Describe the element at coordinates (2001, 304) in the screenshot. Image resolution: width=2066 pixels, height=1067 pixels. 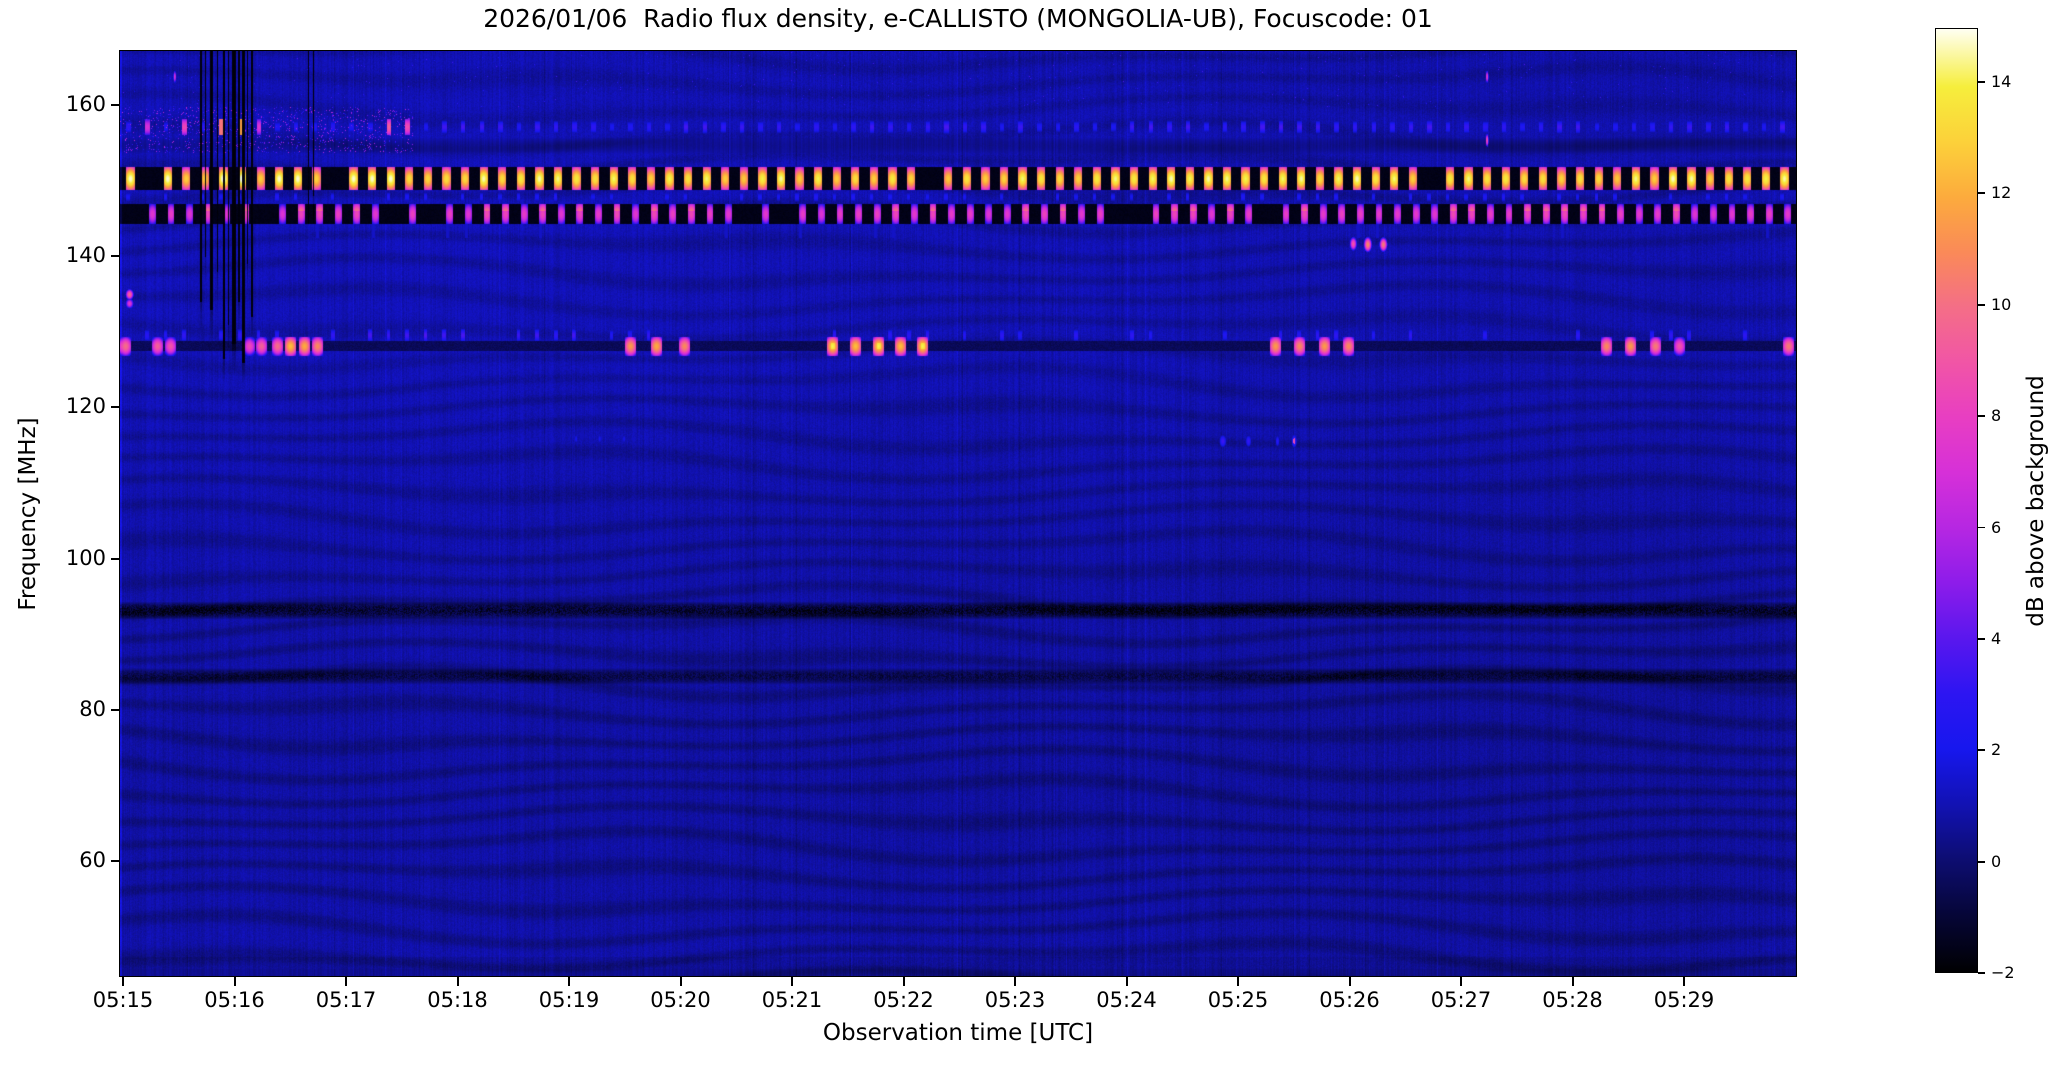
I see `colorbar-tick-label: 10` at that location.